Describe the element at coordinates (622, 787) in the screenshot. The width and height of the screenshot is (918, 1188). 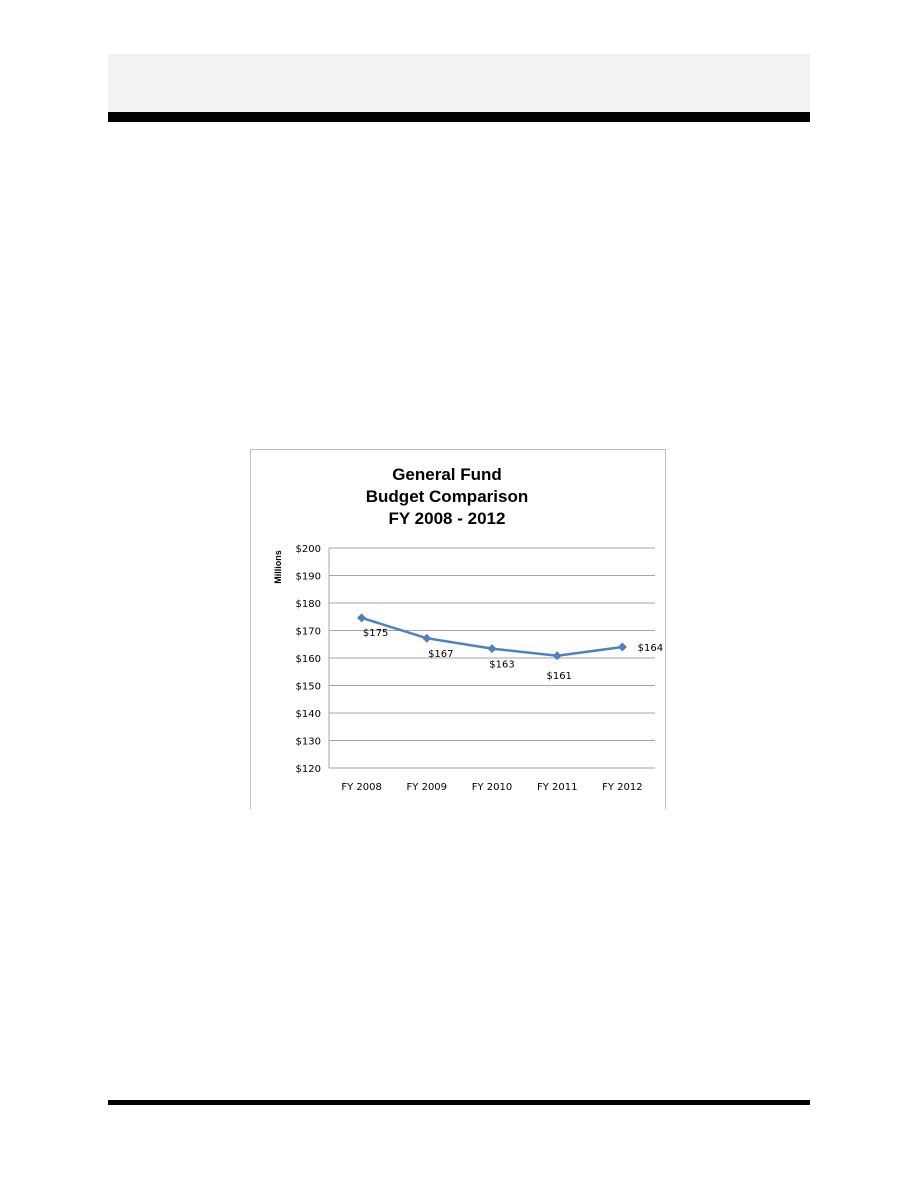
I see `x-tick-label: FY 2012` at that location.